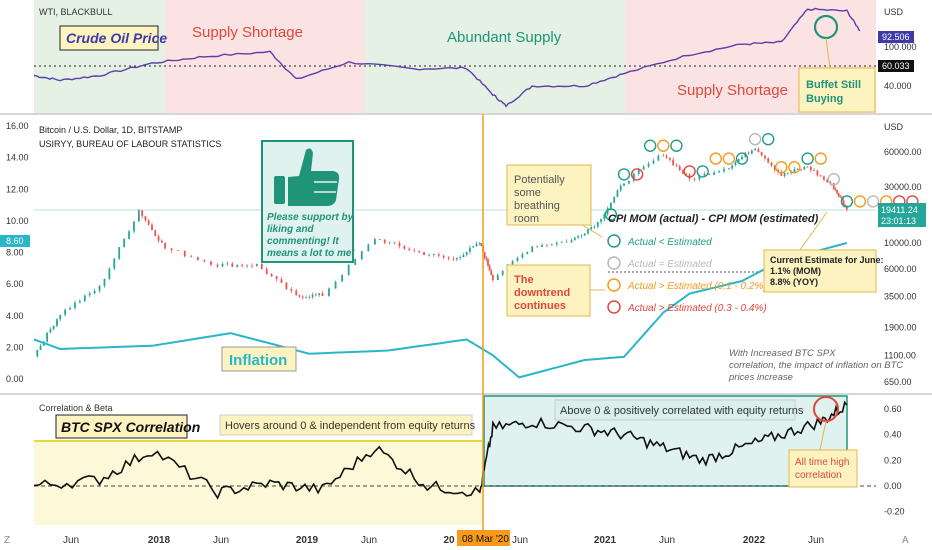 The image size is (932, 550). I want to click on legend-label-2: Actual > Estimated (0.1 - 0.2%), so click(697, 286).